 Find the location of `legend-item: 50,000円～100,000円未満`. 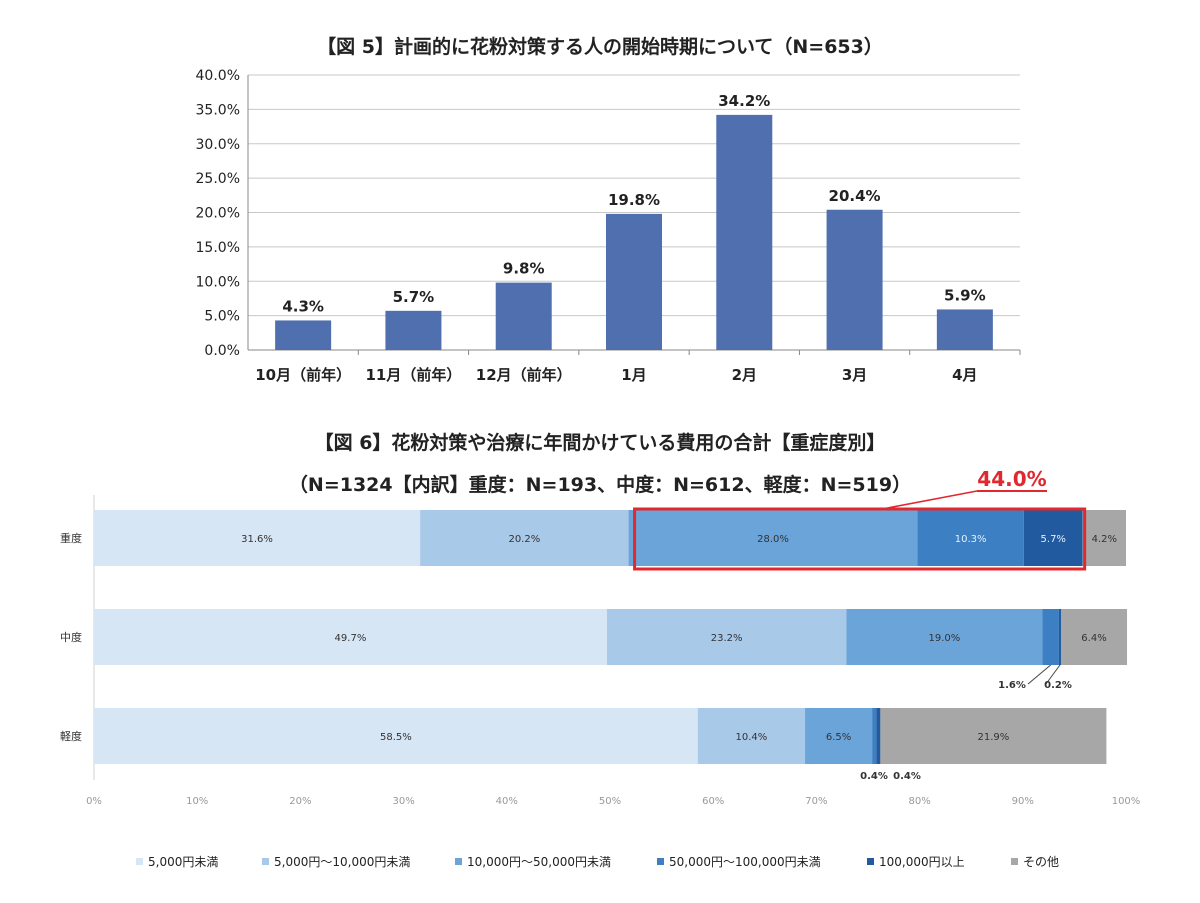

legend-item: 50,000円～100,000円未満 is located at coordinates (739, 861).